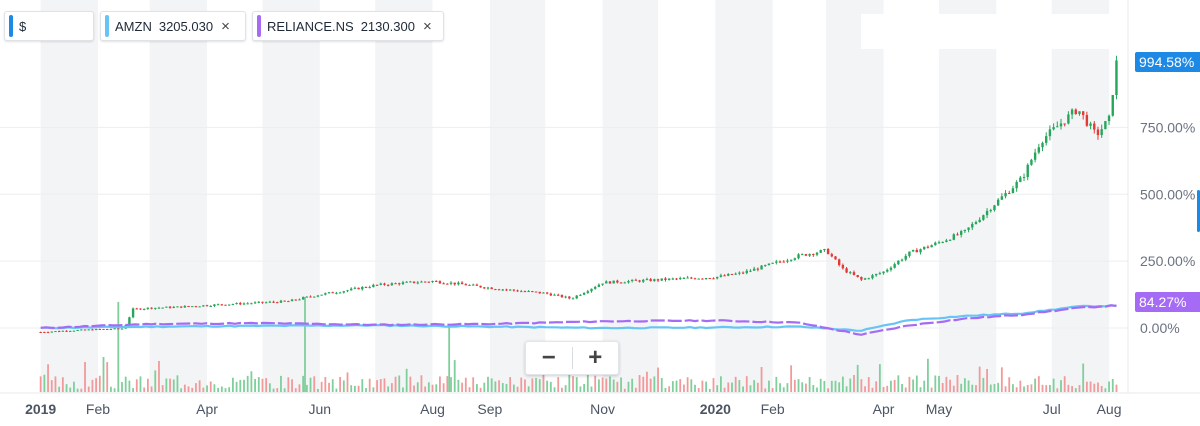 The height and width of the screenshot is (426, 1200). Describe the element at coordinates (1167, 261) in the screenshot. I see `y-tick-label: 250.00%` at that location.